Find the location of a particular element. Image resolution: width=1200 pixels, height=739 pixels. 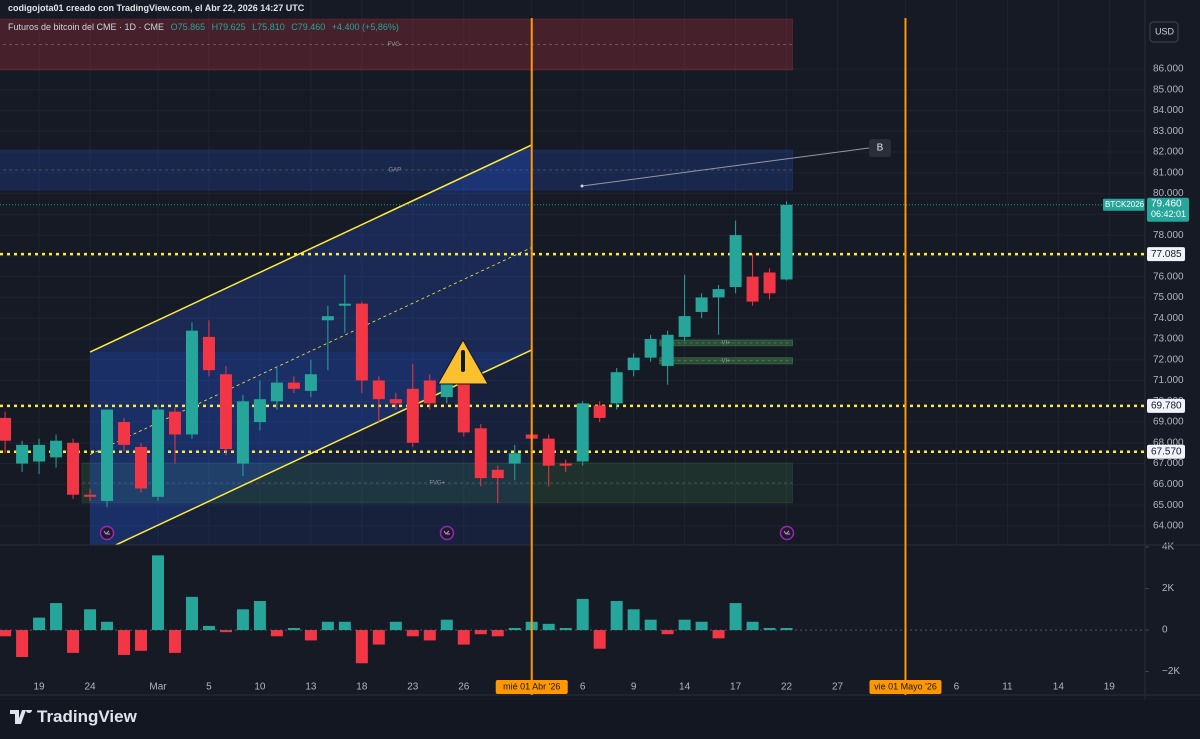

level-label: 67.570 is located at coordinates (1166, 451).